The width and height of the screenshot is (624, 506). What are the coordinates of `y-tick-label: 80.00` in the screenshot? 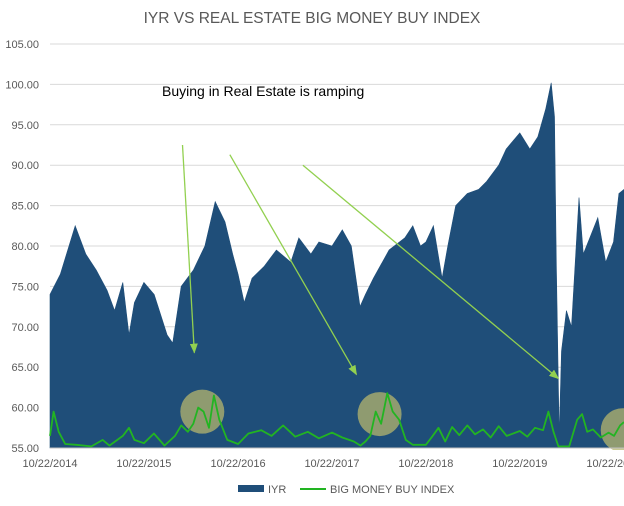 It's located at (25, 247).